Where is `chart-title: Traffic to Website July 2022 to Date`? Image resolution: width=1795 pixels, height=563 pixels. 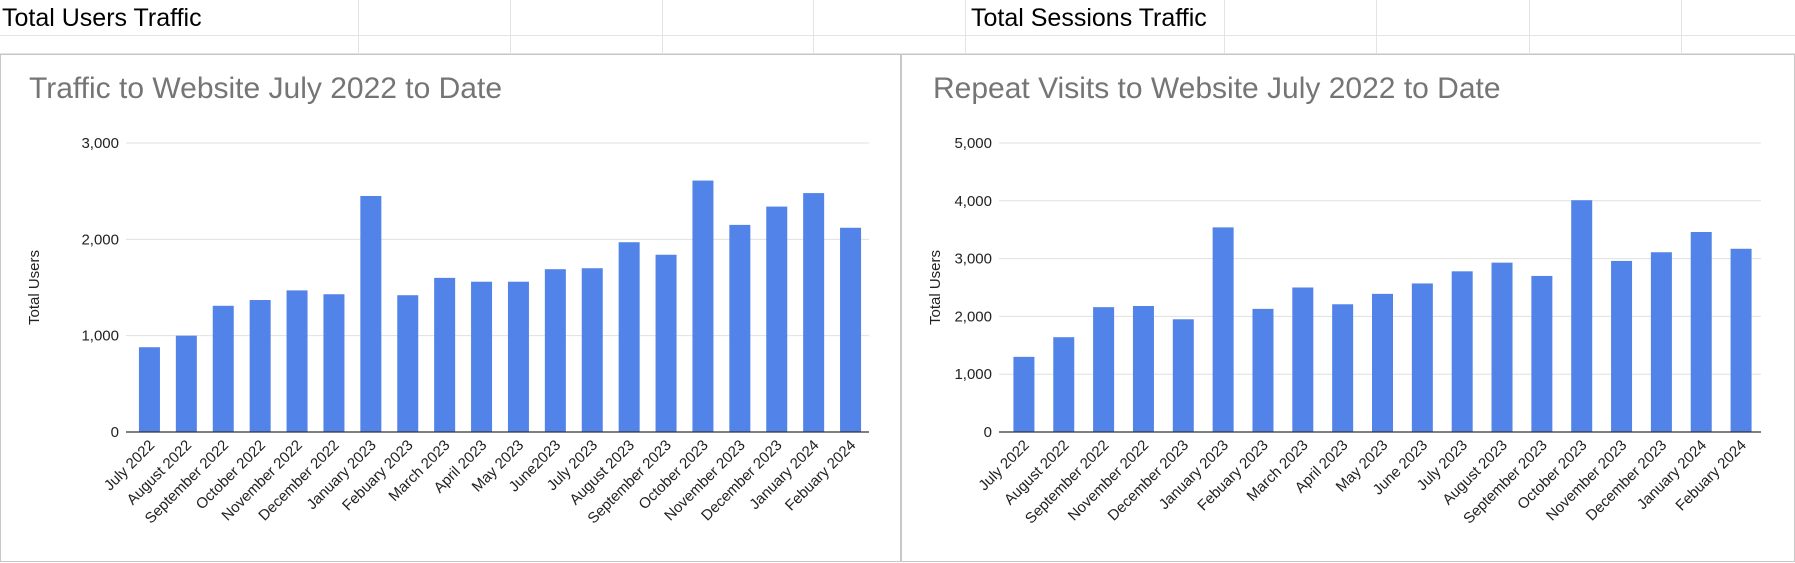 chart-title: Traffic to Website July 2022 to Date is located at coordinates (265, 88).